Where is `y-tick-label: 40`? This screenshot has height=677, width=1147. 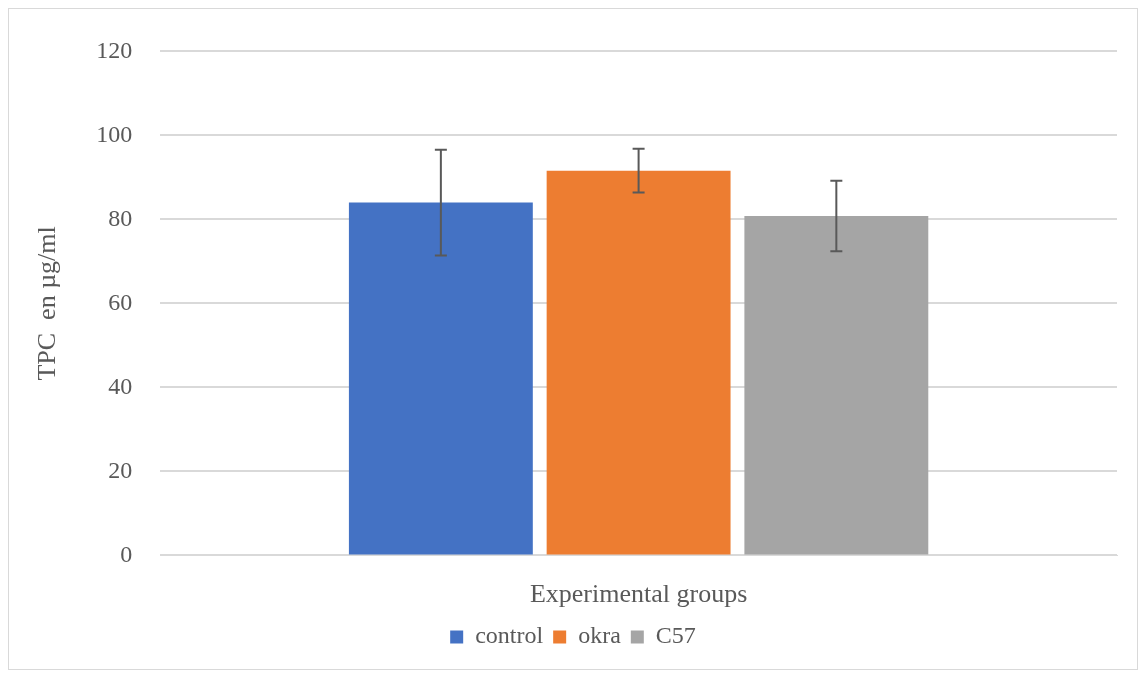
y-tick-label: 40 is located at coordinates (120, 385).